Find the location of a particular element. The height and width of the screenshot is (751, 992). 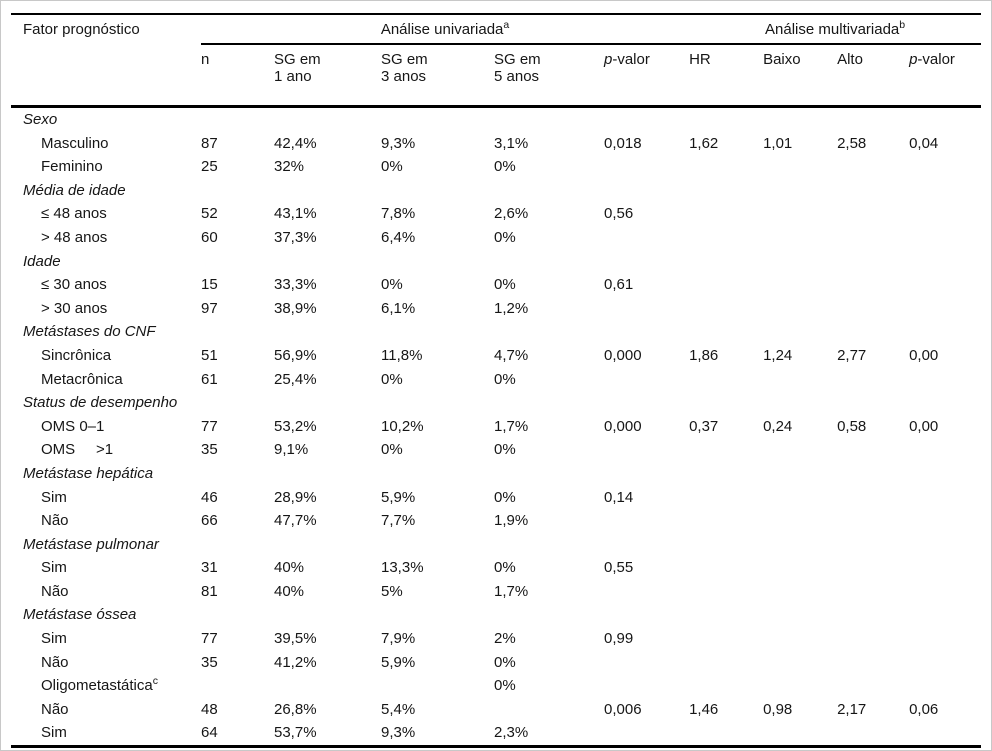

table-cell: 31 is located at coordinates (209, 568).